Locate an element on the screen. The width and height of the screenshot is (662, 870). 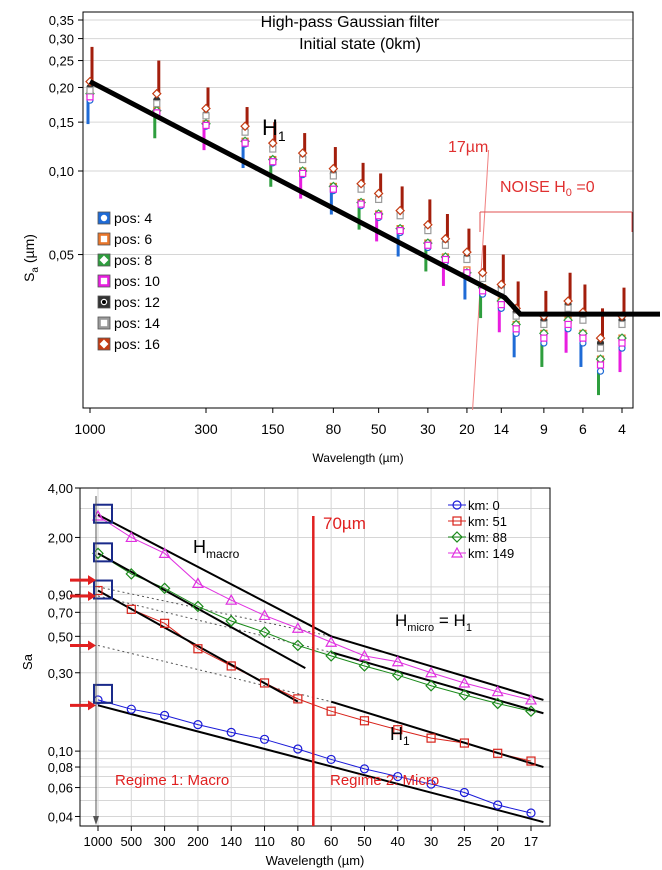
top-x-tick-label: 30 is located at coordinates (428, 429).